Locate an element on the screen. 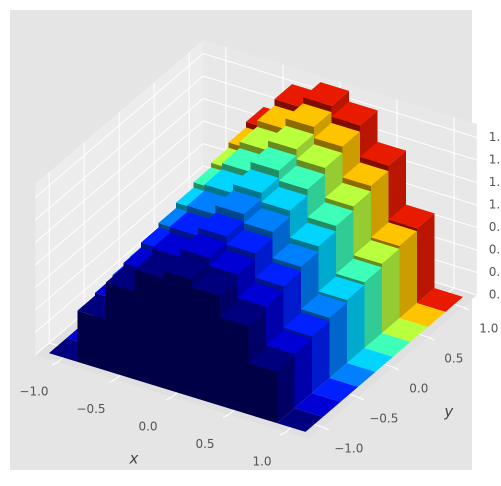  y-tick-label: 0.5 is located at coordinates (453, 359).